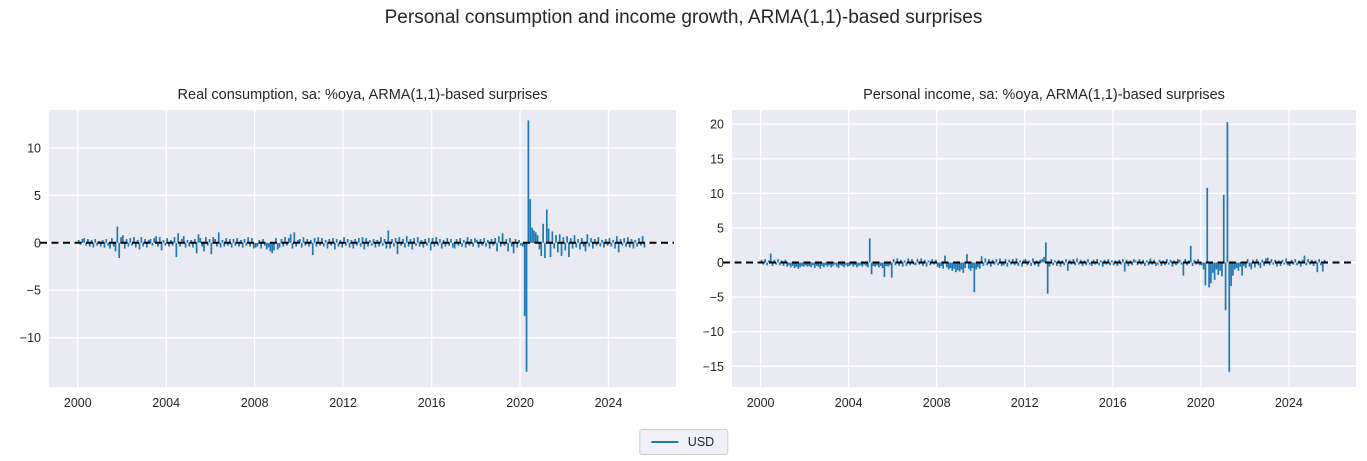 This screenshot has height=461, width=1367. What do you see at coordinates (34, 148) in the screenshot?
I see `y-tick-label: 10` at bounding box center [34, 148].